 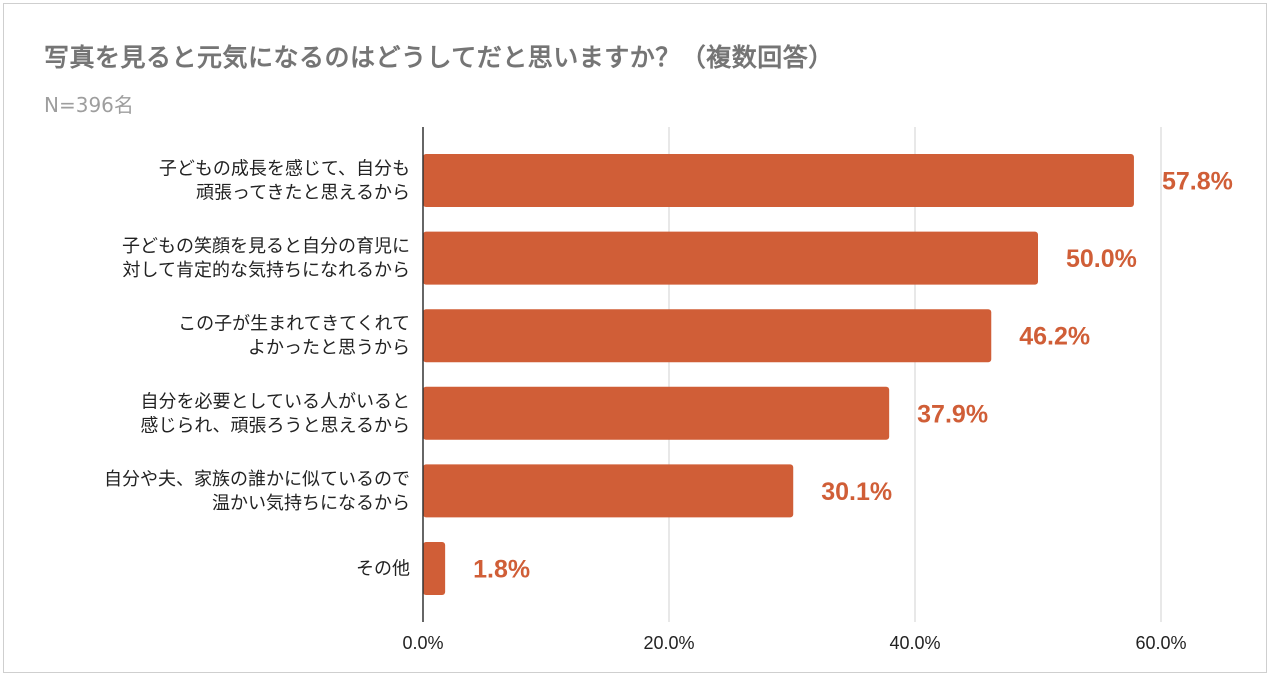 I want to click on value-label-0: 57.8%, so click(x=1197, y=182).